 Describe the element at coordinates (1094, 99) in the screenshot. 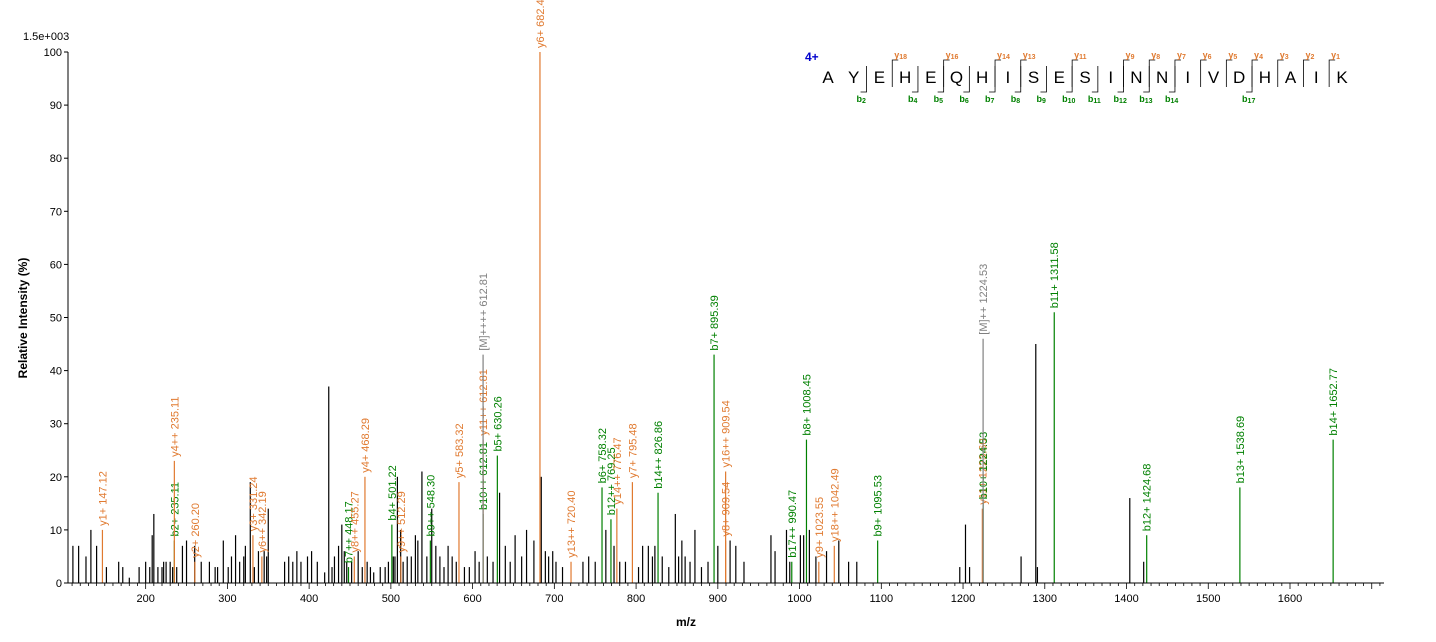

I see `b-ion-label: b11` at that location.